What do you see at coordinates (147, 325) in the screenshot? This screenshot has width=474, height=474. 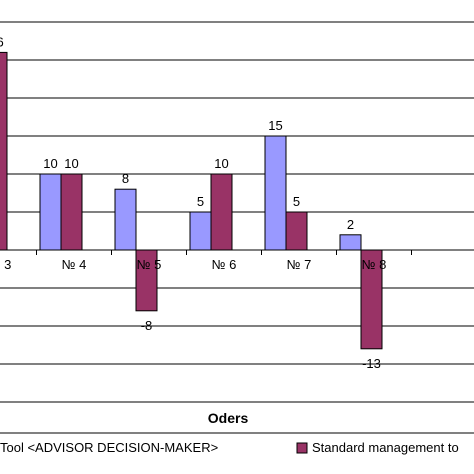 I see `data-label: -8` at bounding box center [147, 325].